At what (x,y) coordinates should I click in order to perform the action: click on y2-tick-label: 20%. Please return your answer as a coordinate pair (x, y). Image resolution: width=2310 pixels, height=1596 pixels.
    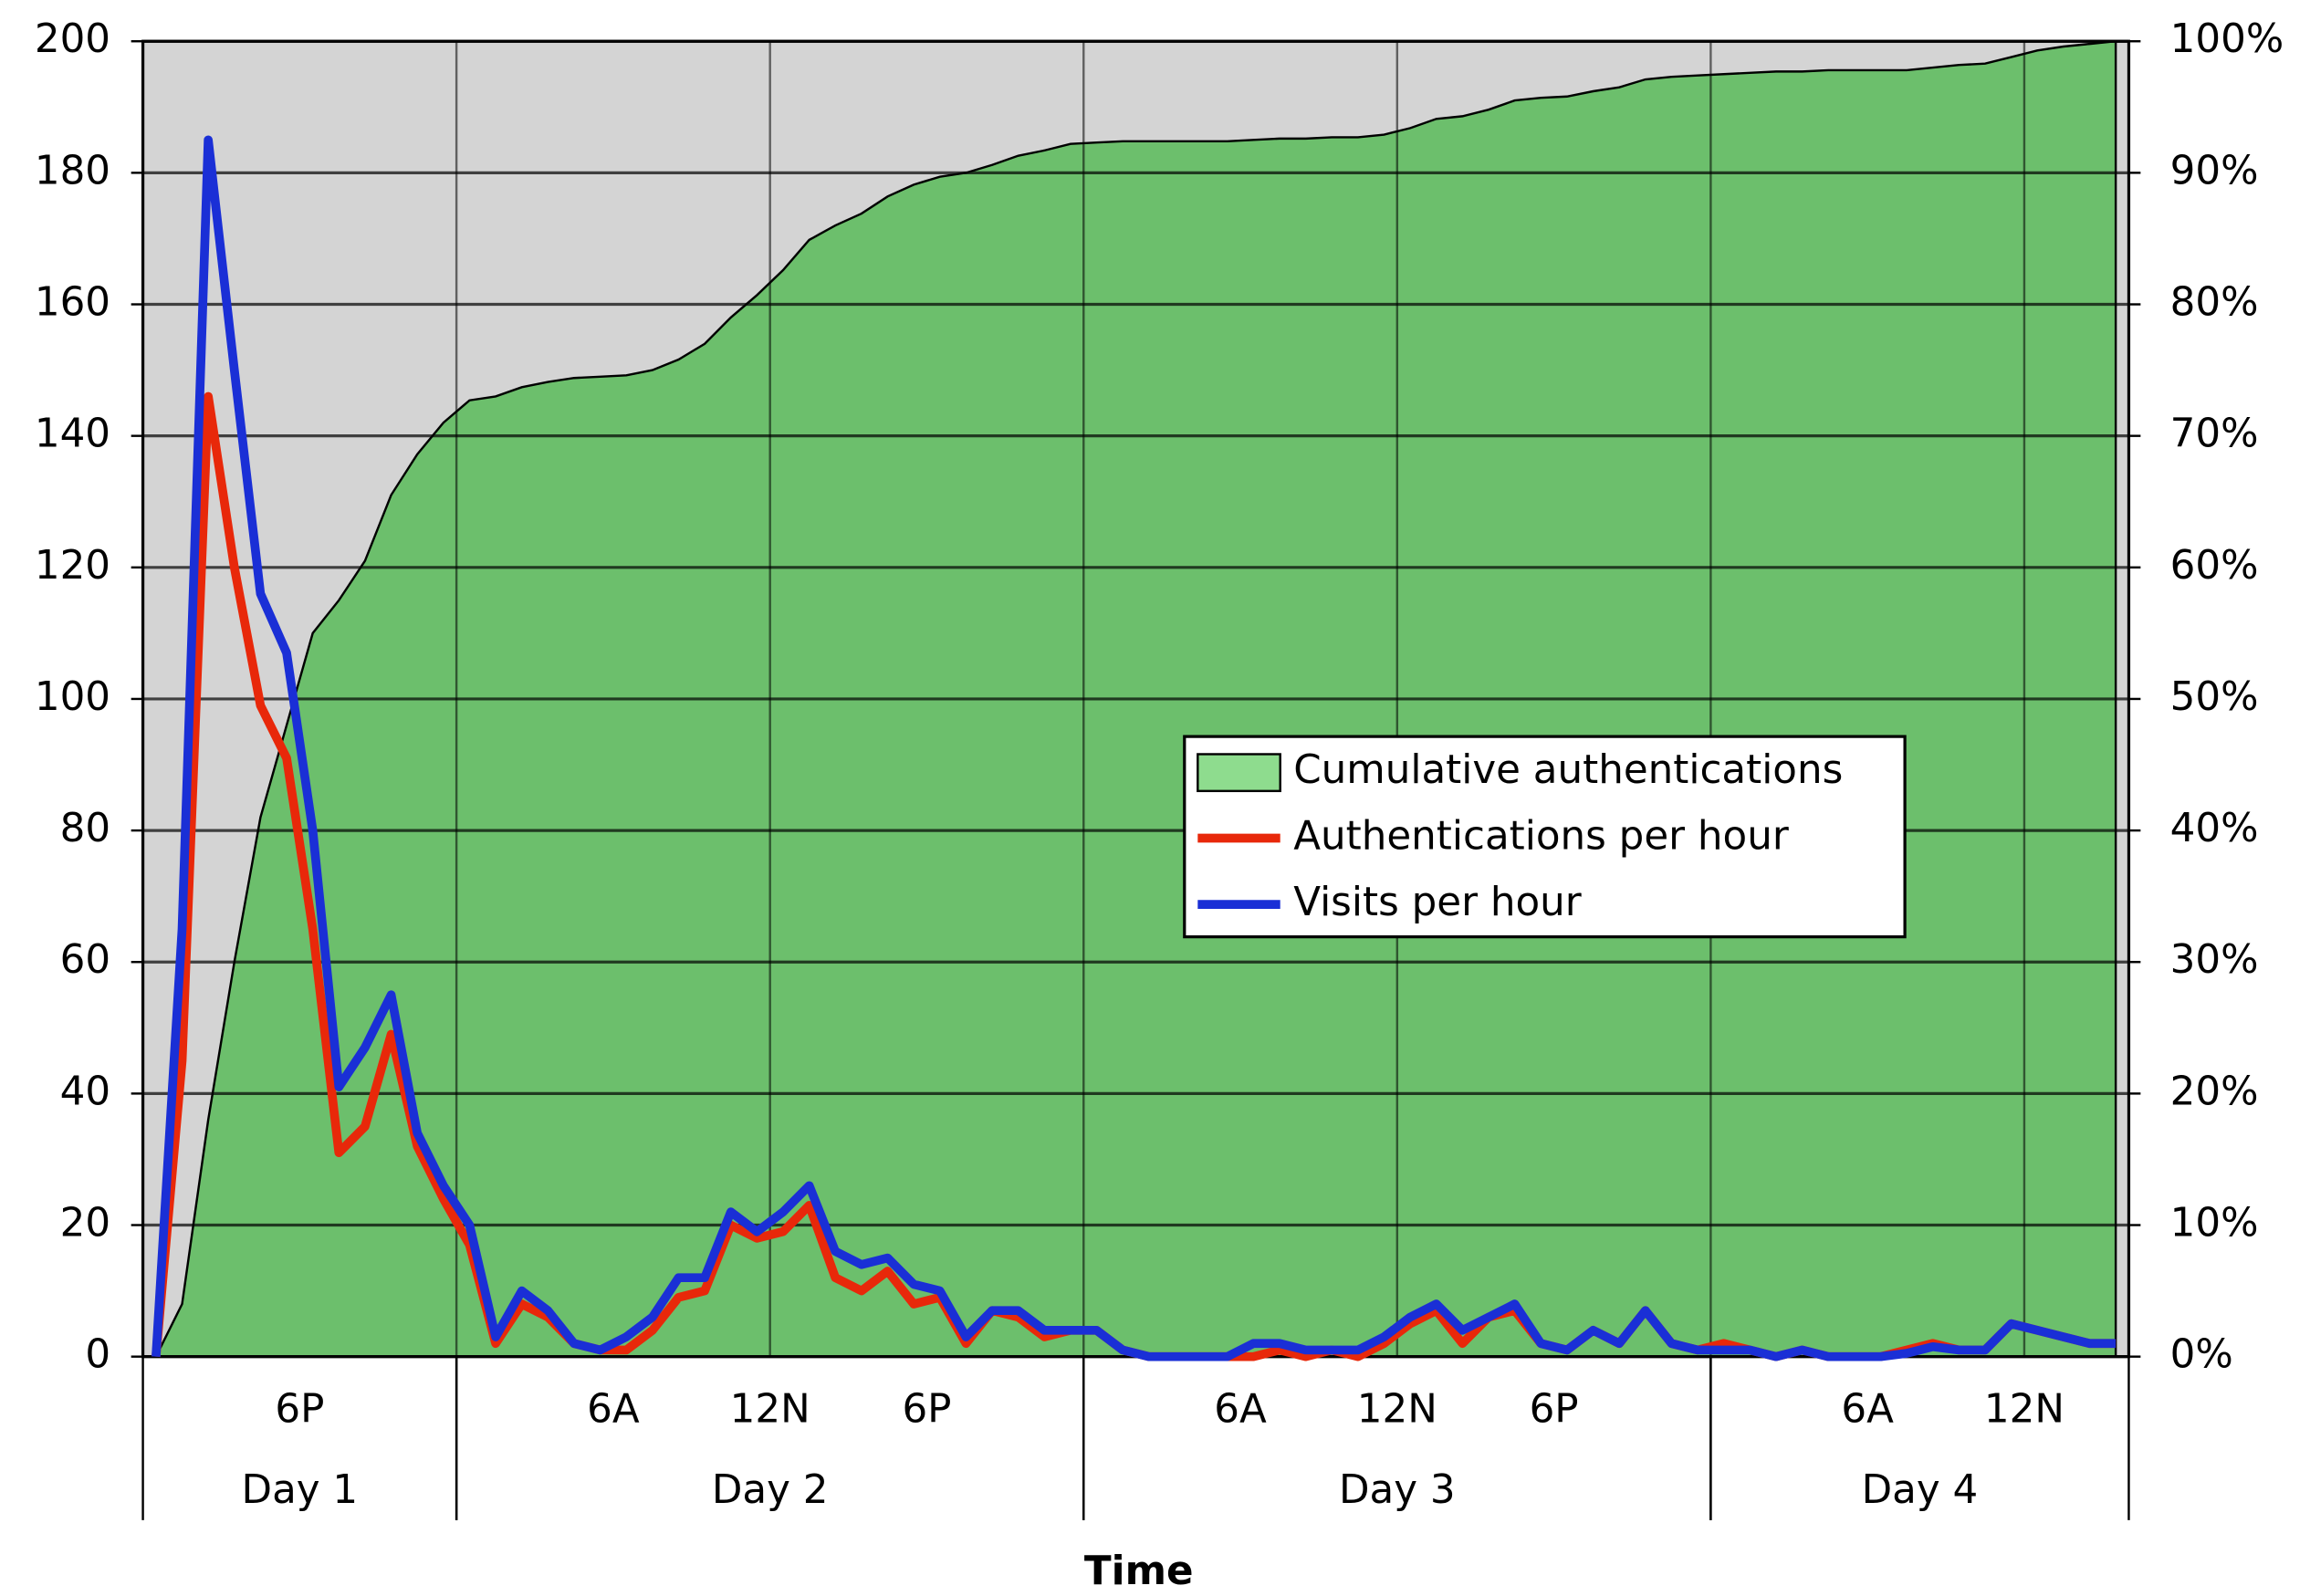
    Looking at the image, I should click on (2214, 1091).